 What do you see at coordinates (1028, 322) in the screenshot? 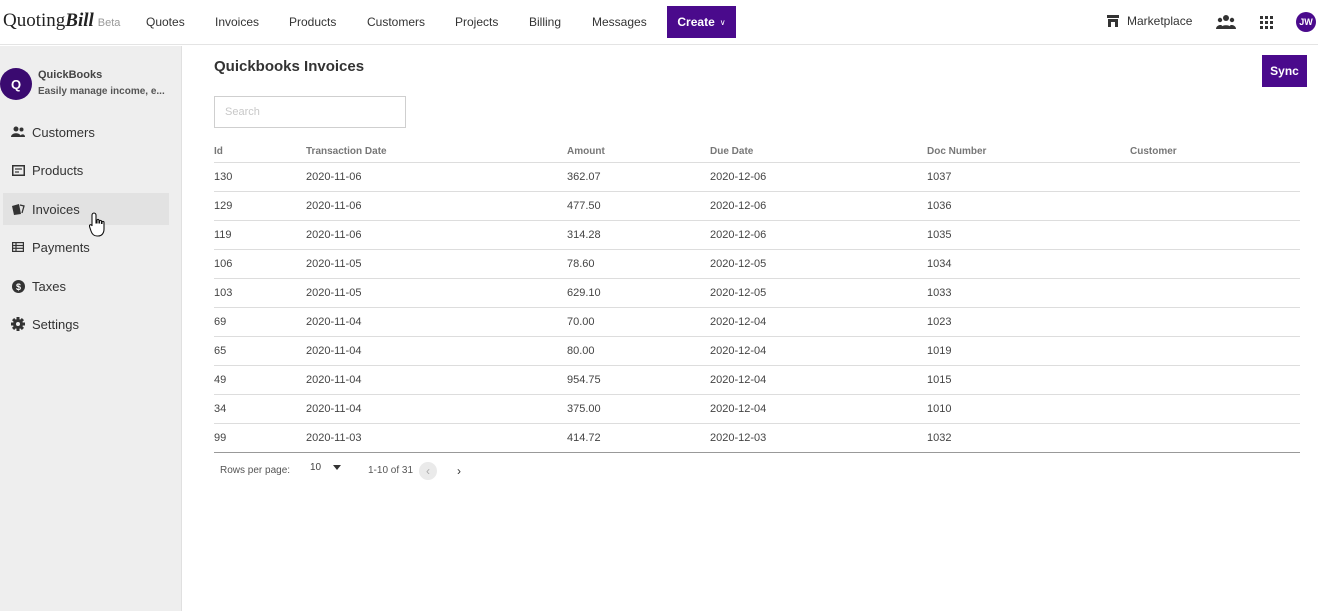
I see `cell-doc-number: 1023` at bounding box center [1028, 322].